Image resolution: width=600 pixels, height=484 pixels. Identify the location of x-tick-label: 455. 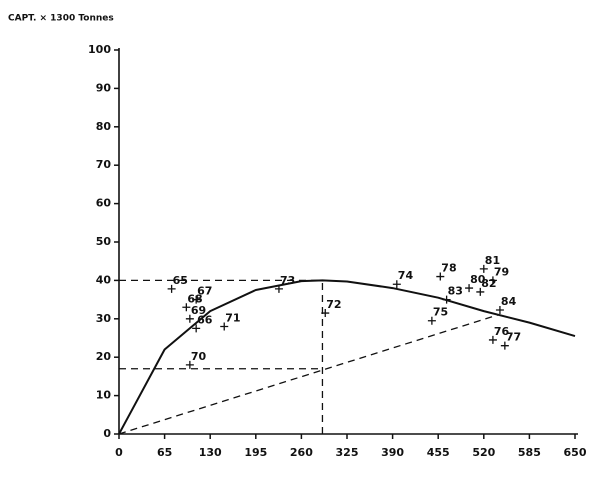
(438, 452).